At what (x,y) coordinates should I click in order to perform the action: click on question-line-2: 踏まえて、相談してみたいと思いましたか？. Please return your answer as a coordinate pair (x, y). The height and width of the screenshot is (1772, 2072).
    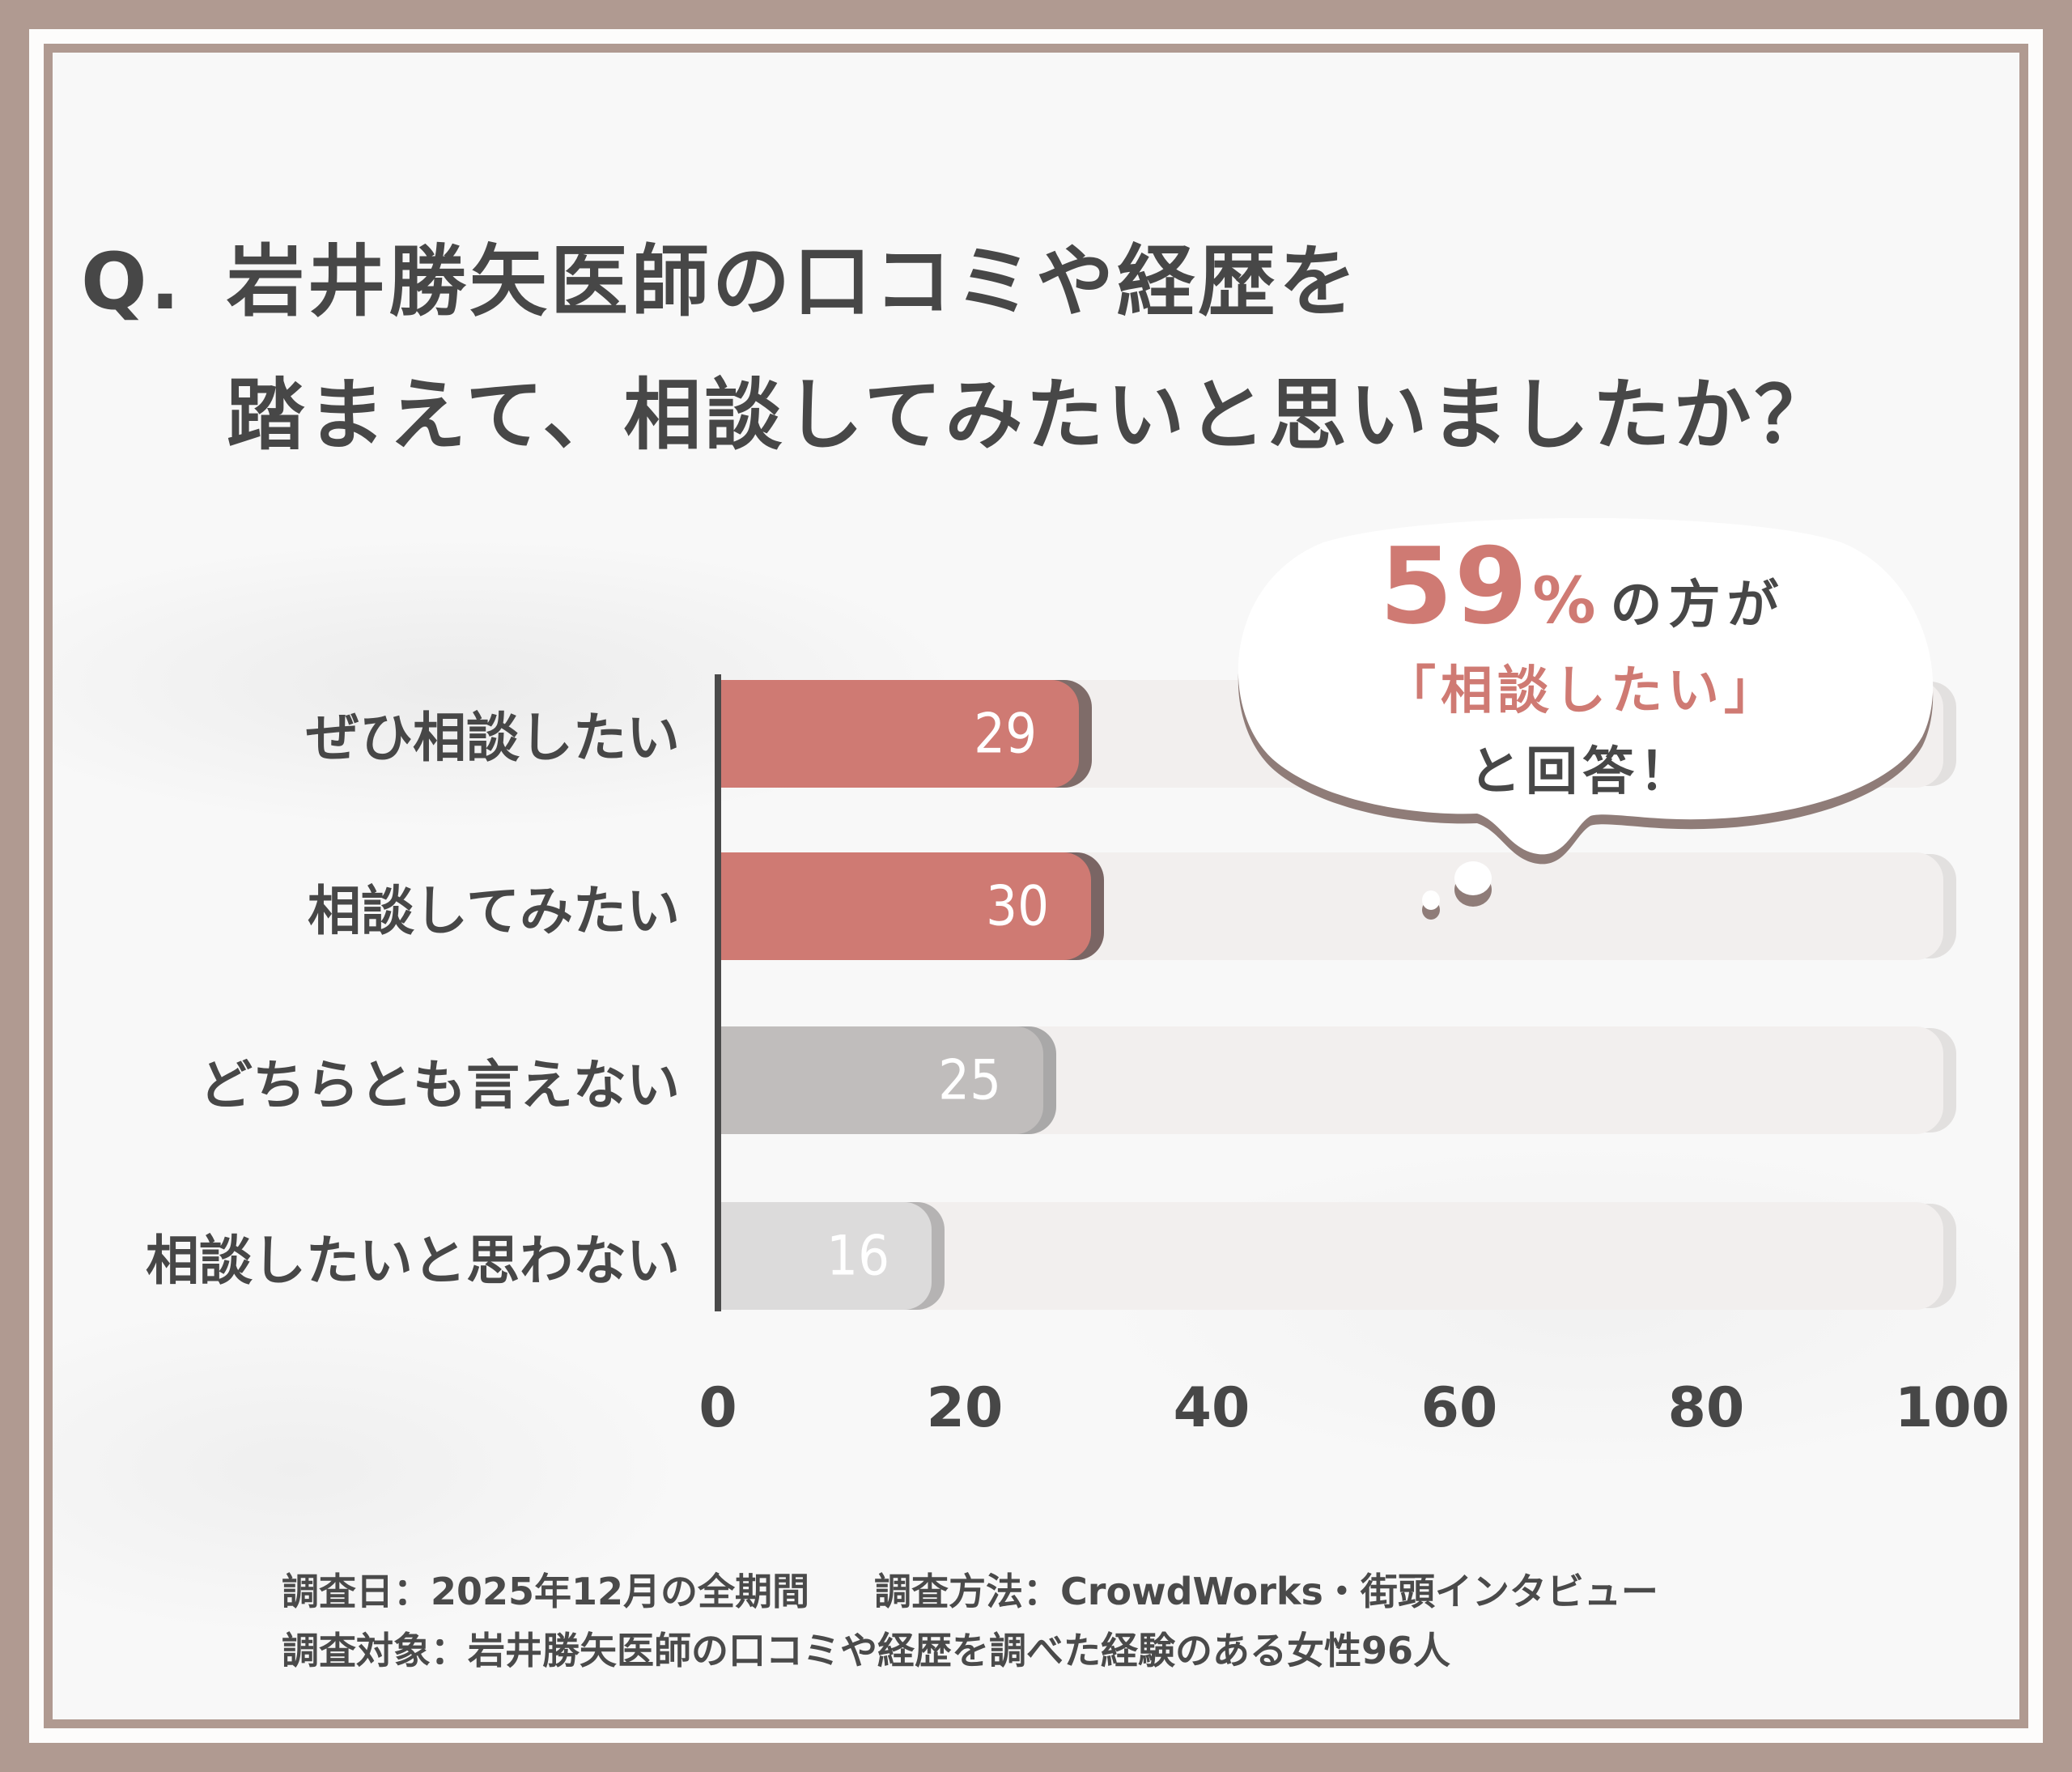
    Looking at the image, I should click on (1031, 416).